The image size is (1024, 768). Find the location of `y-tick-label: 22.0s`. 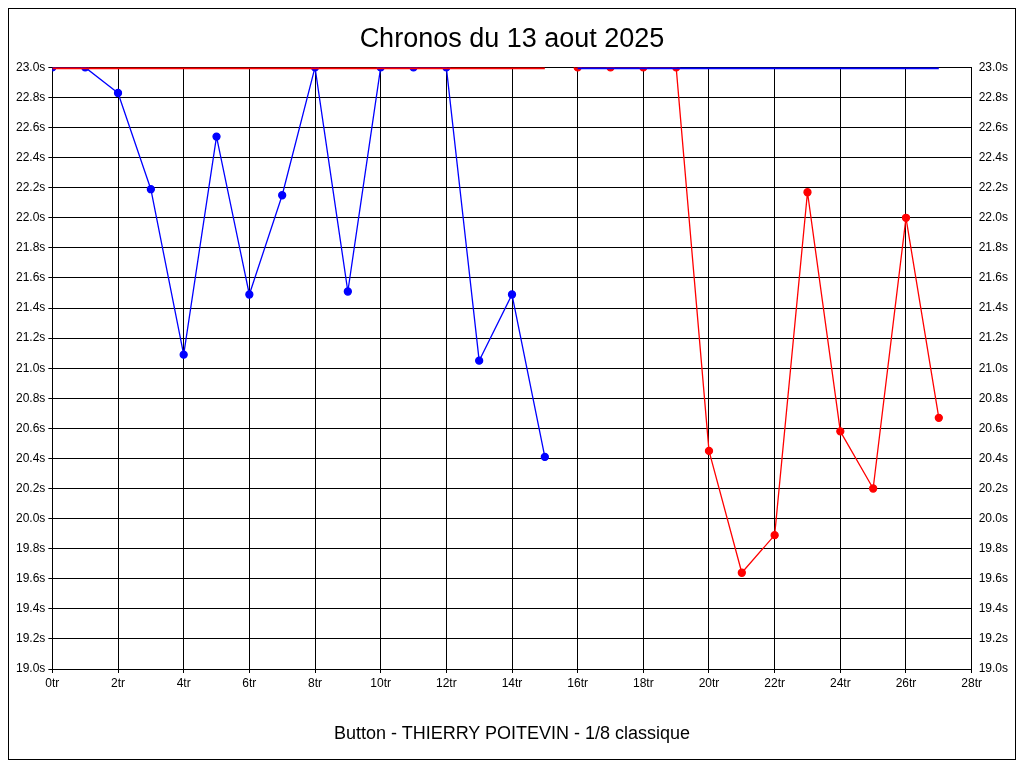

y-tick-label: 22.0s is located at coordinates (31, 217).